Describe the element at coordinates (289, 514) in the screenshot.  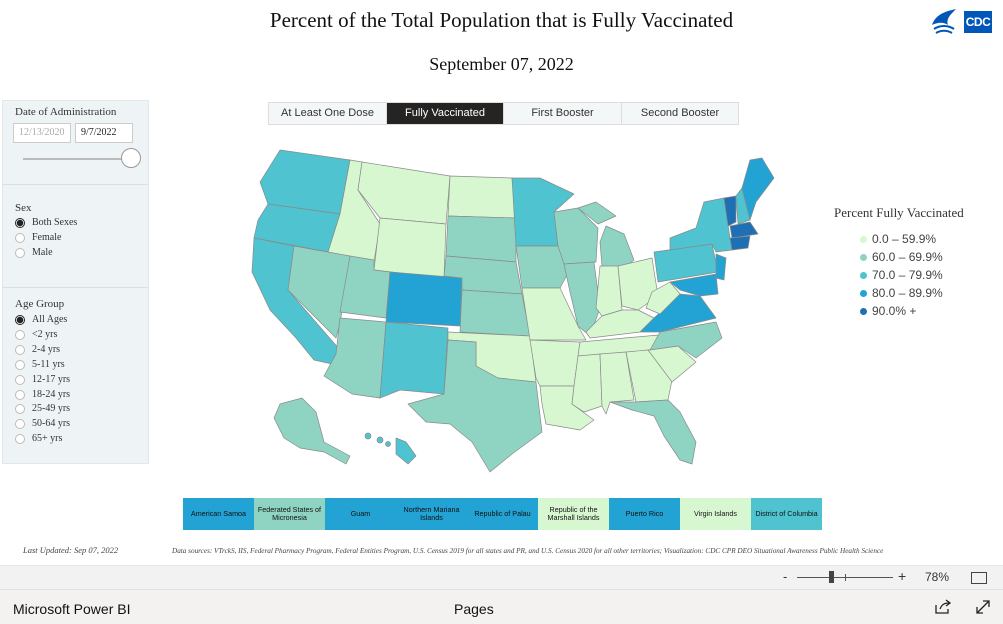
I see `territory-micronesia: Federated States of Micronesia` at that location.